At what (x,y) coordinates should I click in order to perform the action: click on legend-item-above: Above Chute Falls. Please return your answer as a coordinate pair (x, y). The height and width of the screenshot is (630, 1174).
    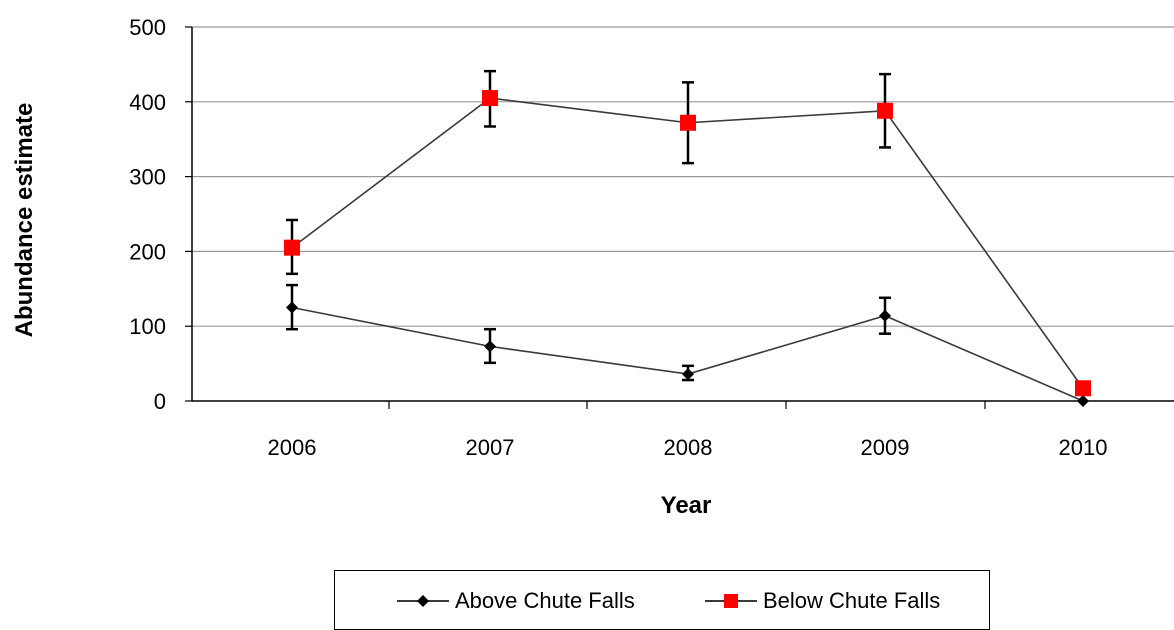
    Looking at the image, I should click on (516, 600).